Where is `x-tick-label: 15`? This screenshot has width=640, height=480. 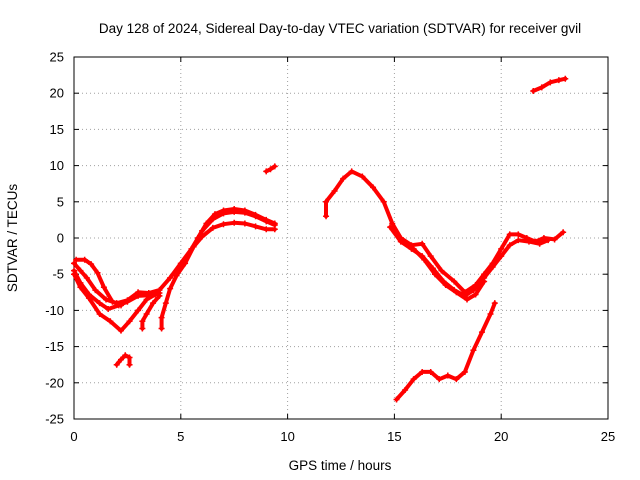
x-tick-label: 15 is located at coordinates (394, 436).